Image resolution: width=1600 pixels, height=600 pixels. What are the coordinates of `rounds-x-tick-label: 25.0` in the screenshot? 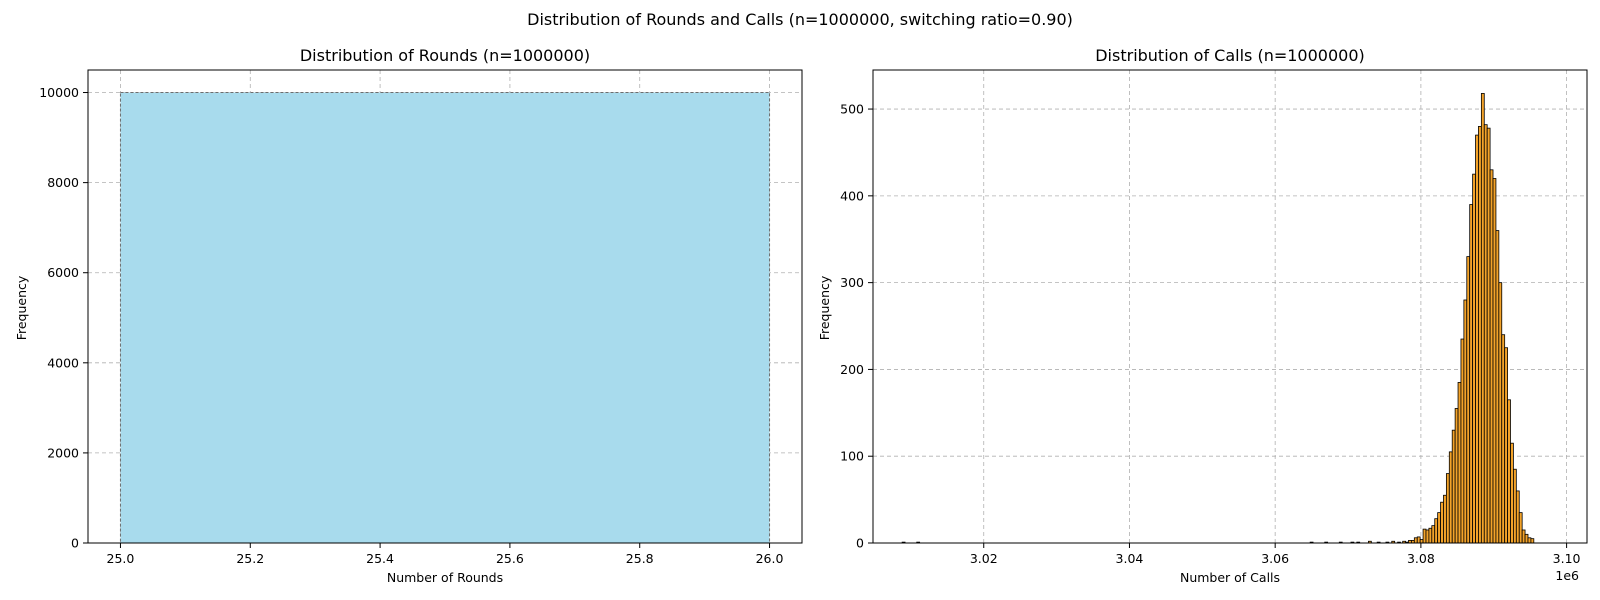 It's located at (121, 558).